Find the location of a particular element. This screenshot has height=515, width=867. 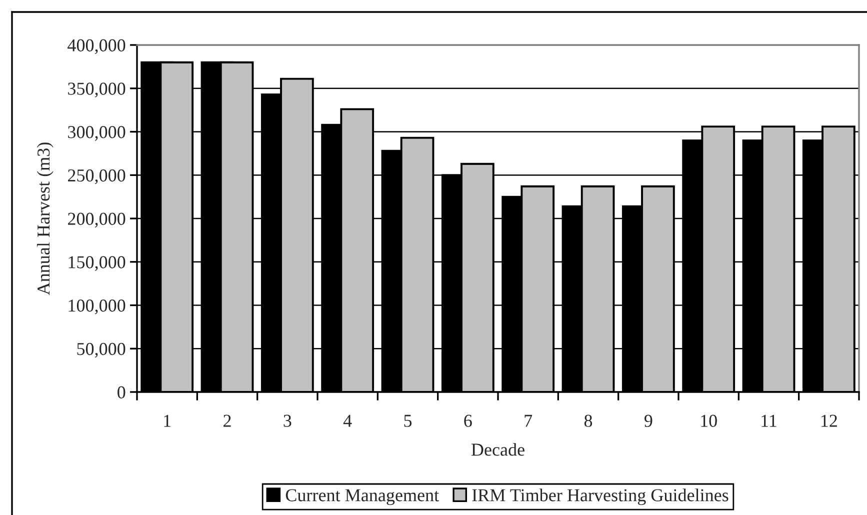

legend-label: IRM Timber Harvesting Guidelines is located at coordinates (600, 497).